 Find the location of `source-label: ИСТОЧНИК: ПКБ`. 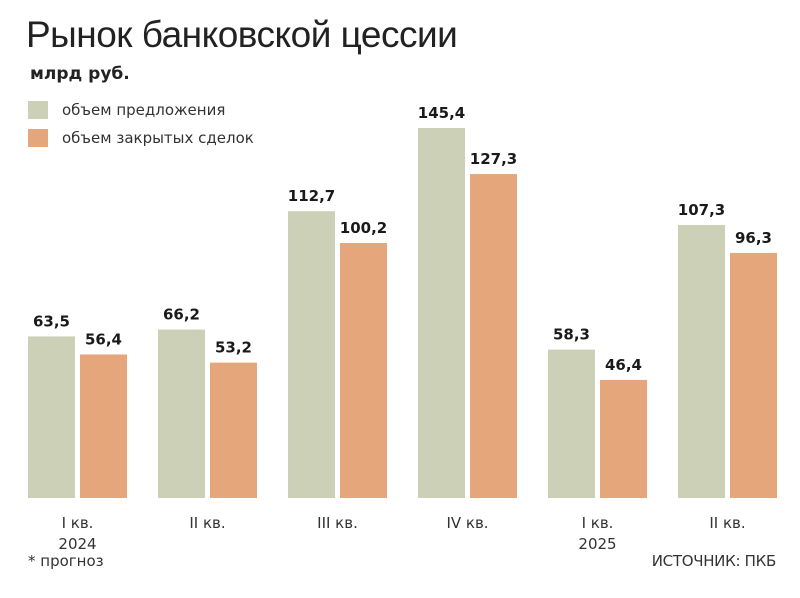

source-label: ИСТОЧНИК: ПКБ is located at coordinates (714, 561).